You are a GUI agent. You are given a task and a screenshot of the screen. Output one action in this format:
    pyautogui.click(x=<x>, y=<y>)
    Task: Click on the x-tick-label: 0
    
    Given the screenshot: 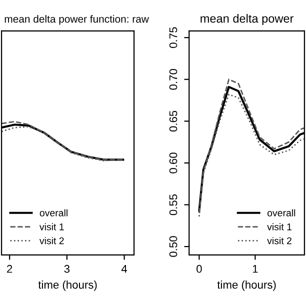 What is the action you would take?
    pyautogui.click(x=199, y=268)
    